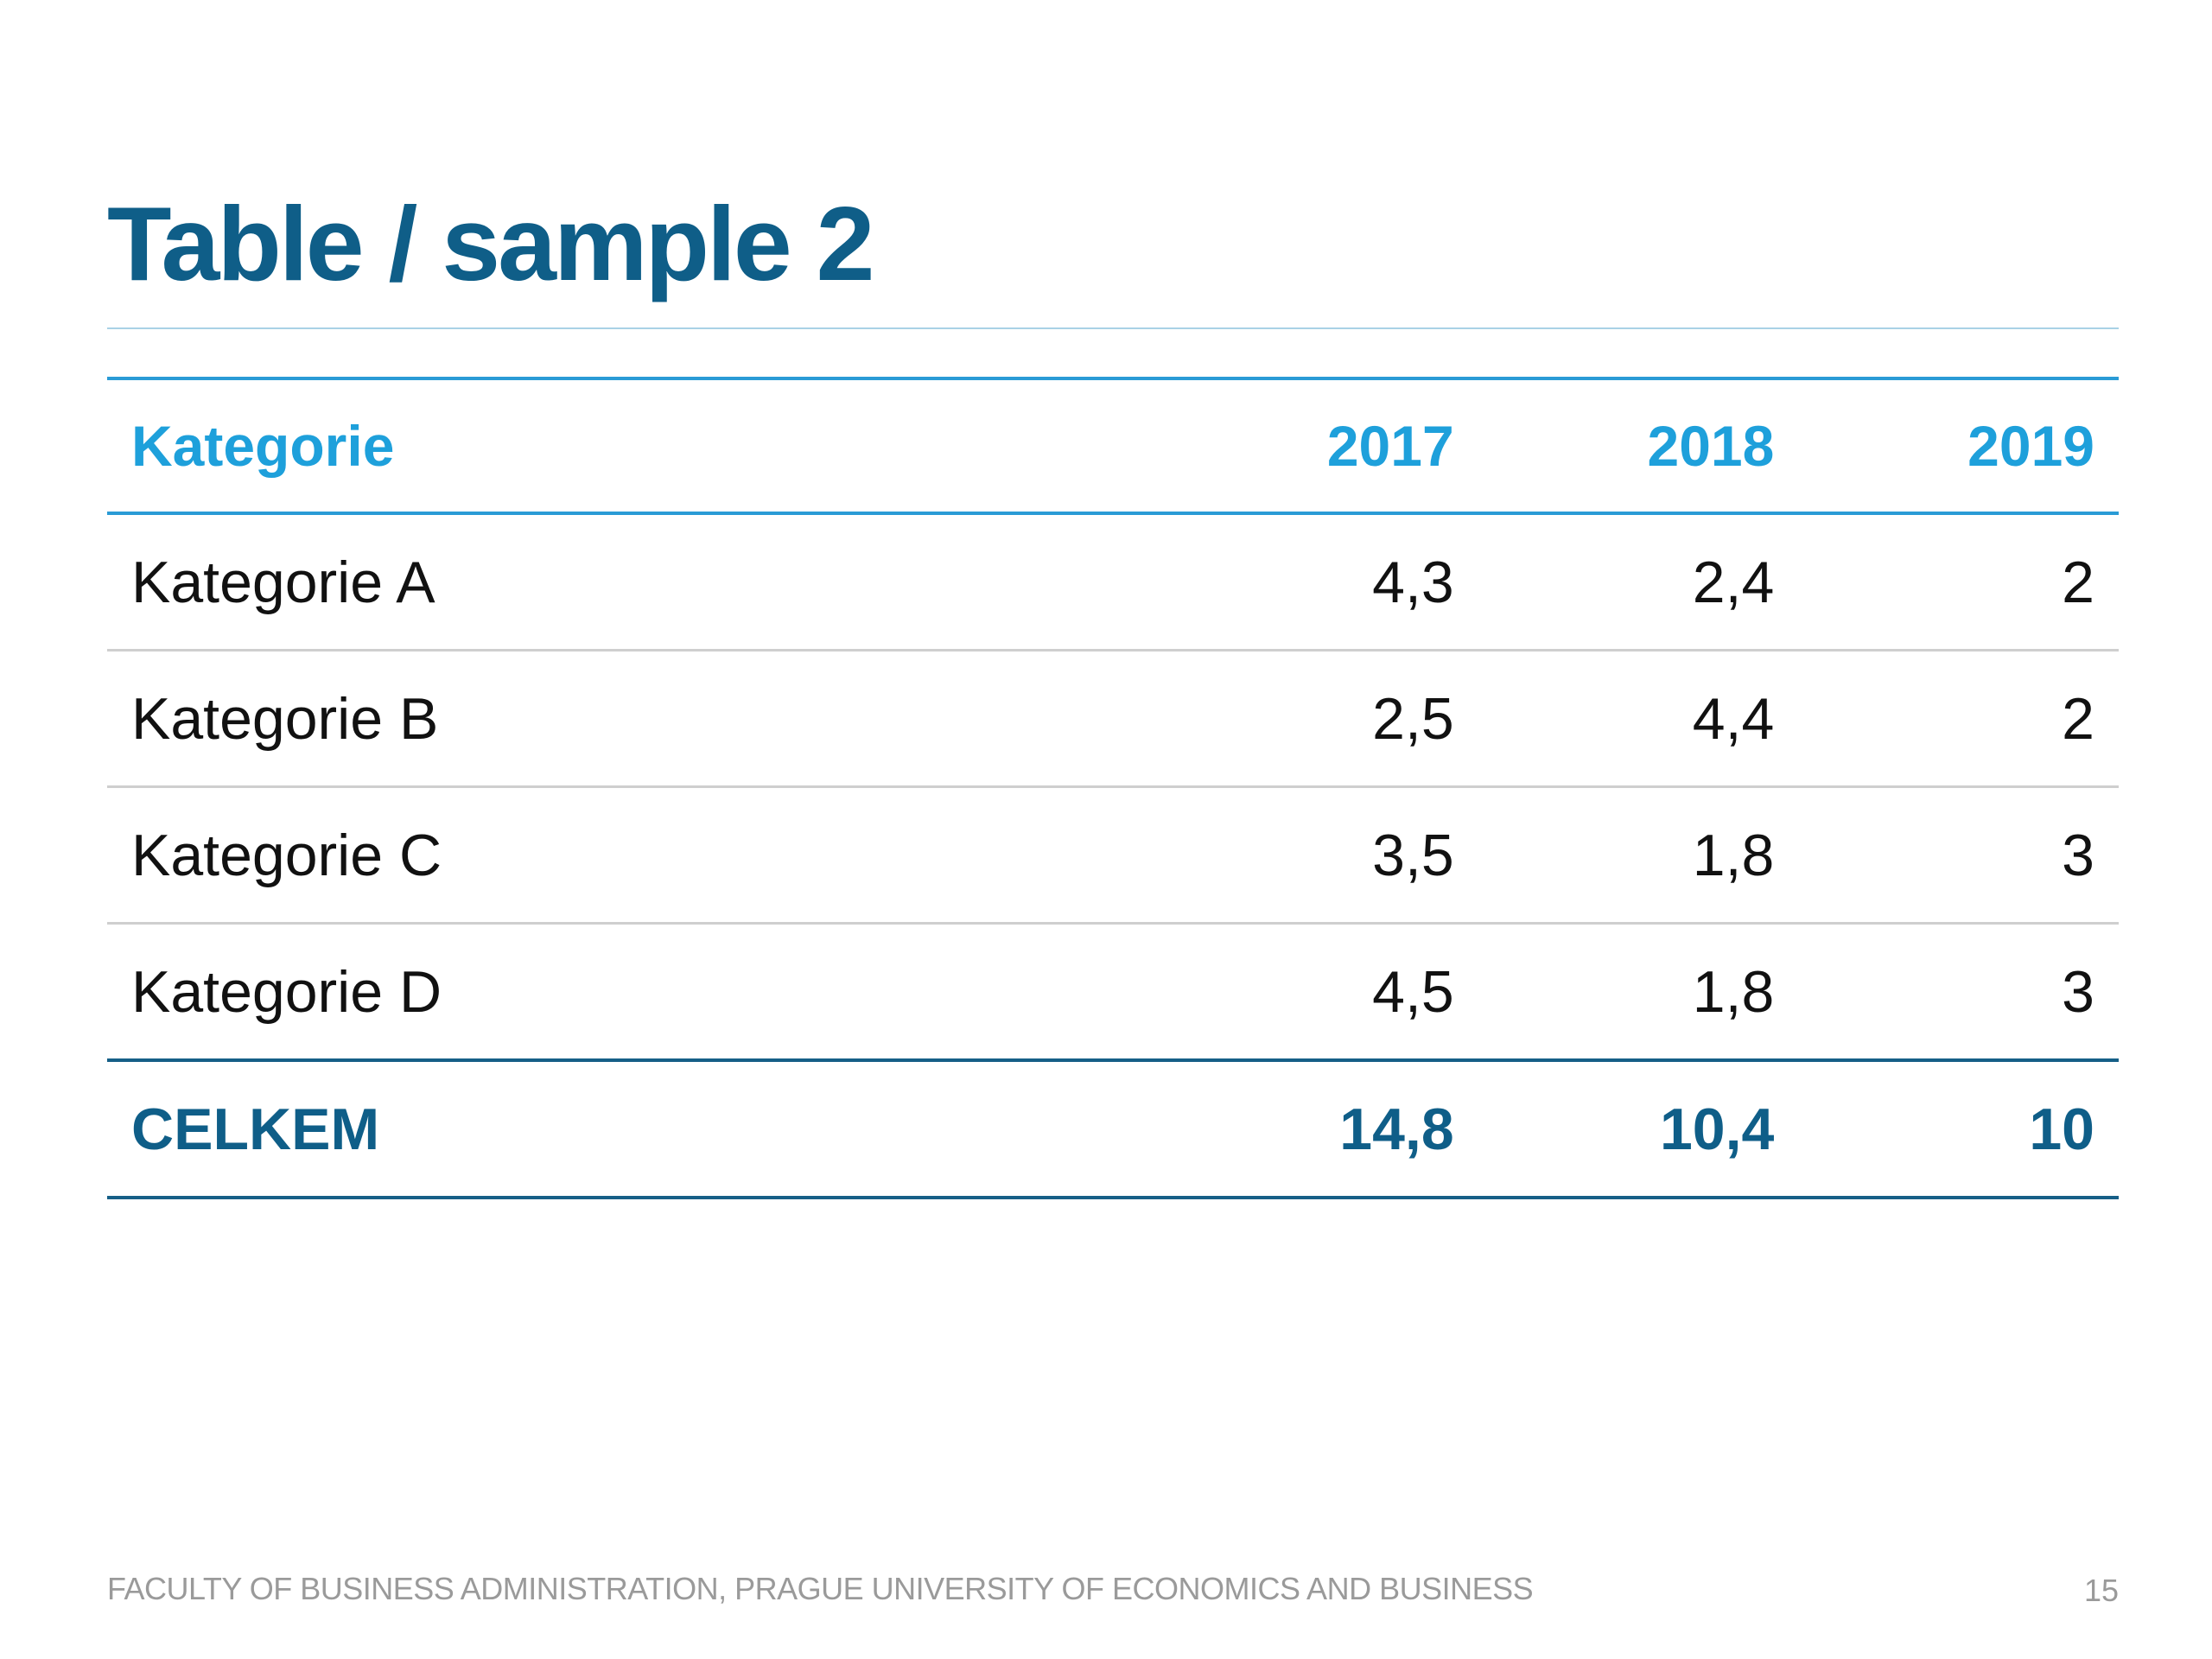 The image size is (2212, 1659). What do you see at coordinates (286, 855) in the screenshot?
I see `row-label: Kategorie C` at bounding box center [286, 855].